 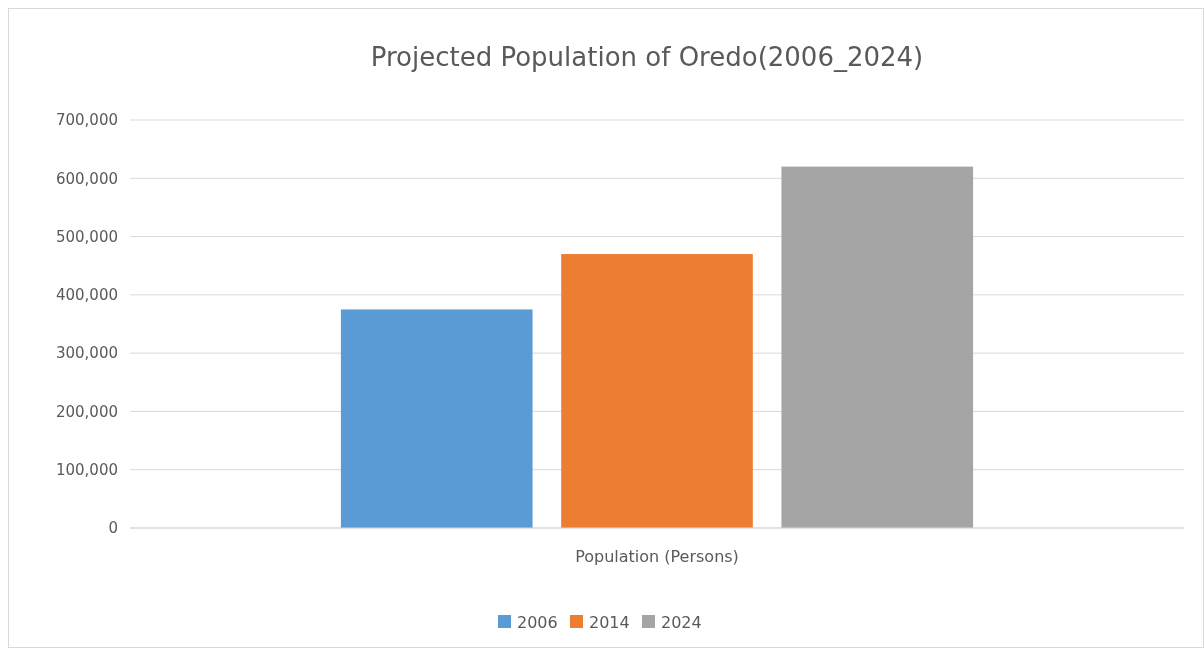 I want to click on y-tick-label: 500,000, so click(x=86, y=236).